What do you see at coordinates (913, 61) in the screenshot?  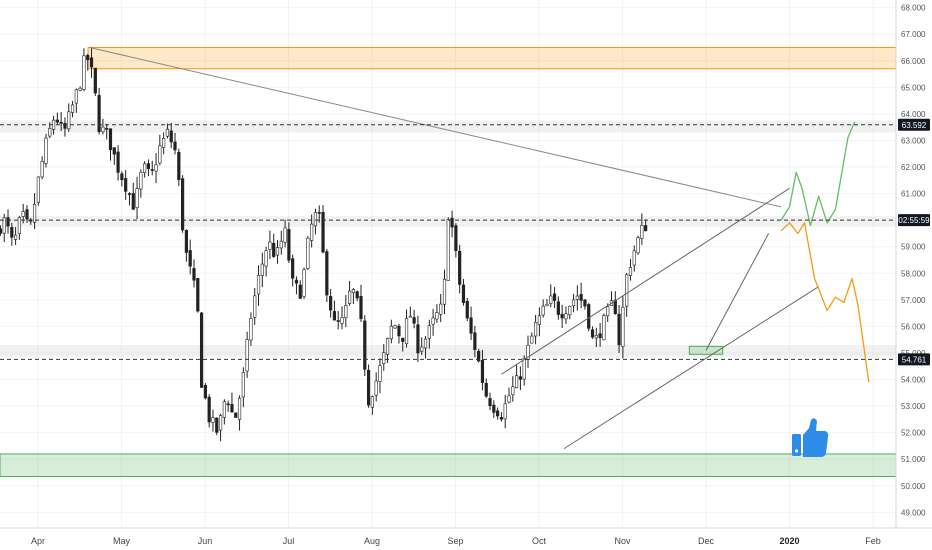 I see `y-tick-label: 66.000` at bounding box center [913, 61].